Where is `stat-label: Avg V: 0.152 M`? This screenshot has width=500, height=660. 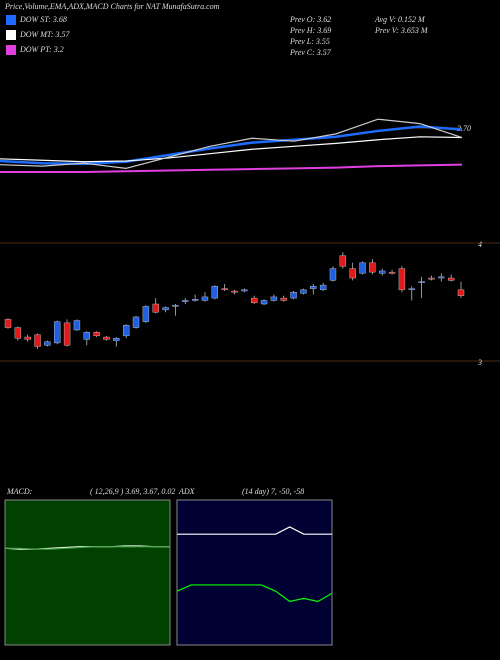
stat-label: Avg V: 0.152 M is located at coordinates (400, 19).